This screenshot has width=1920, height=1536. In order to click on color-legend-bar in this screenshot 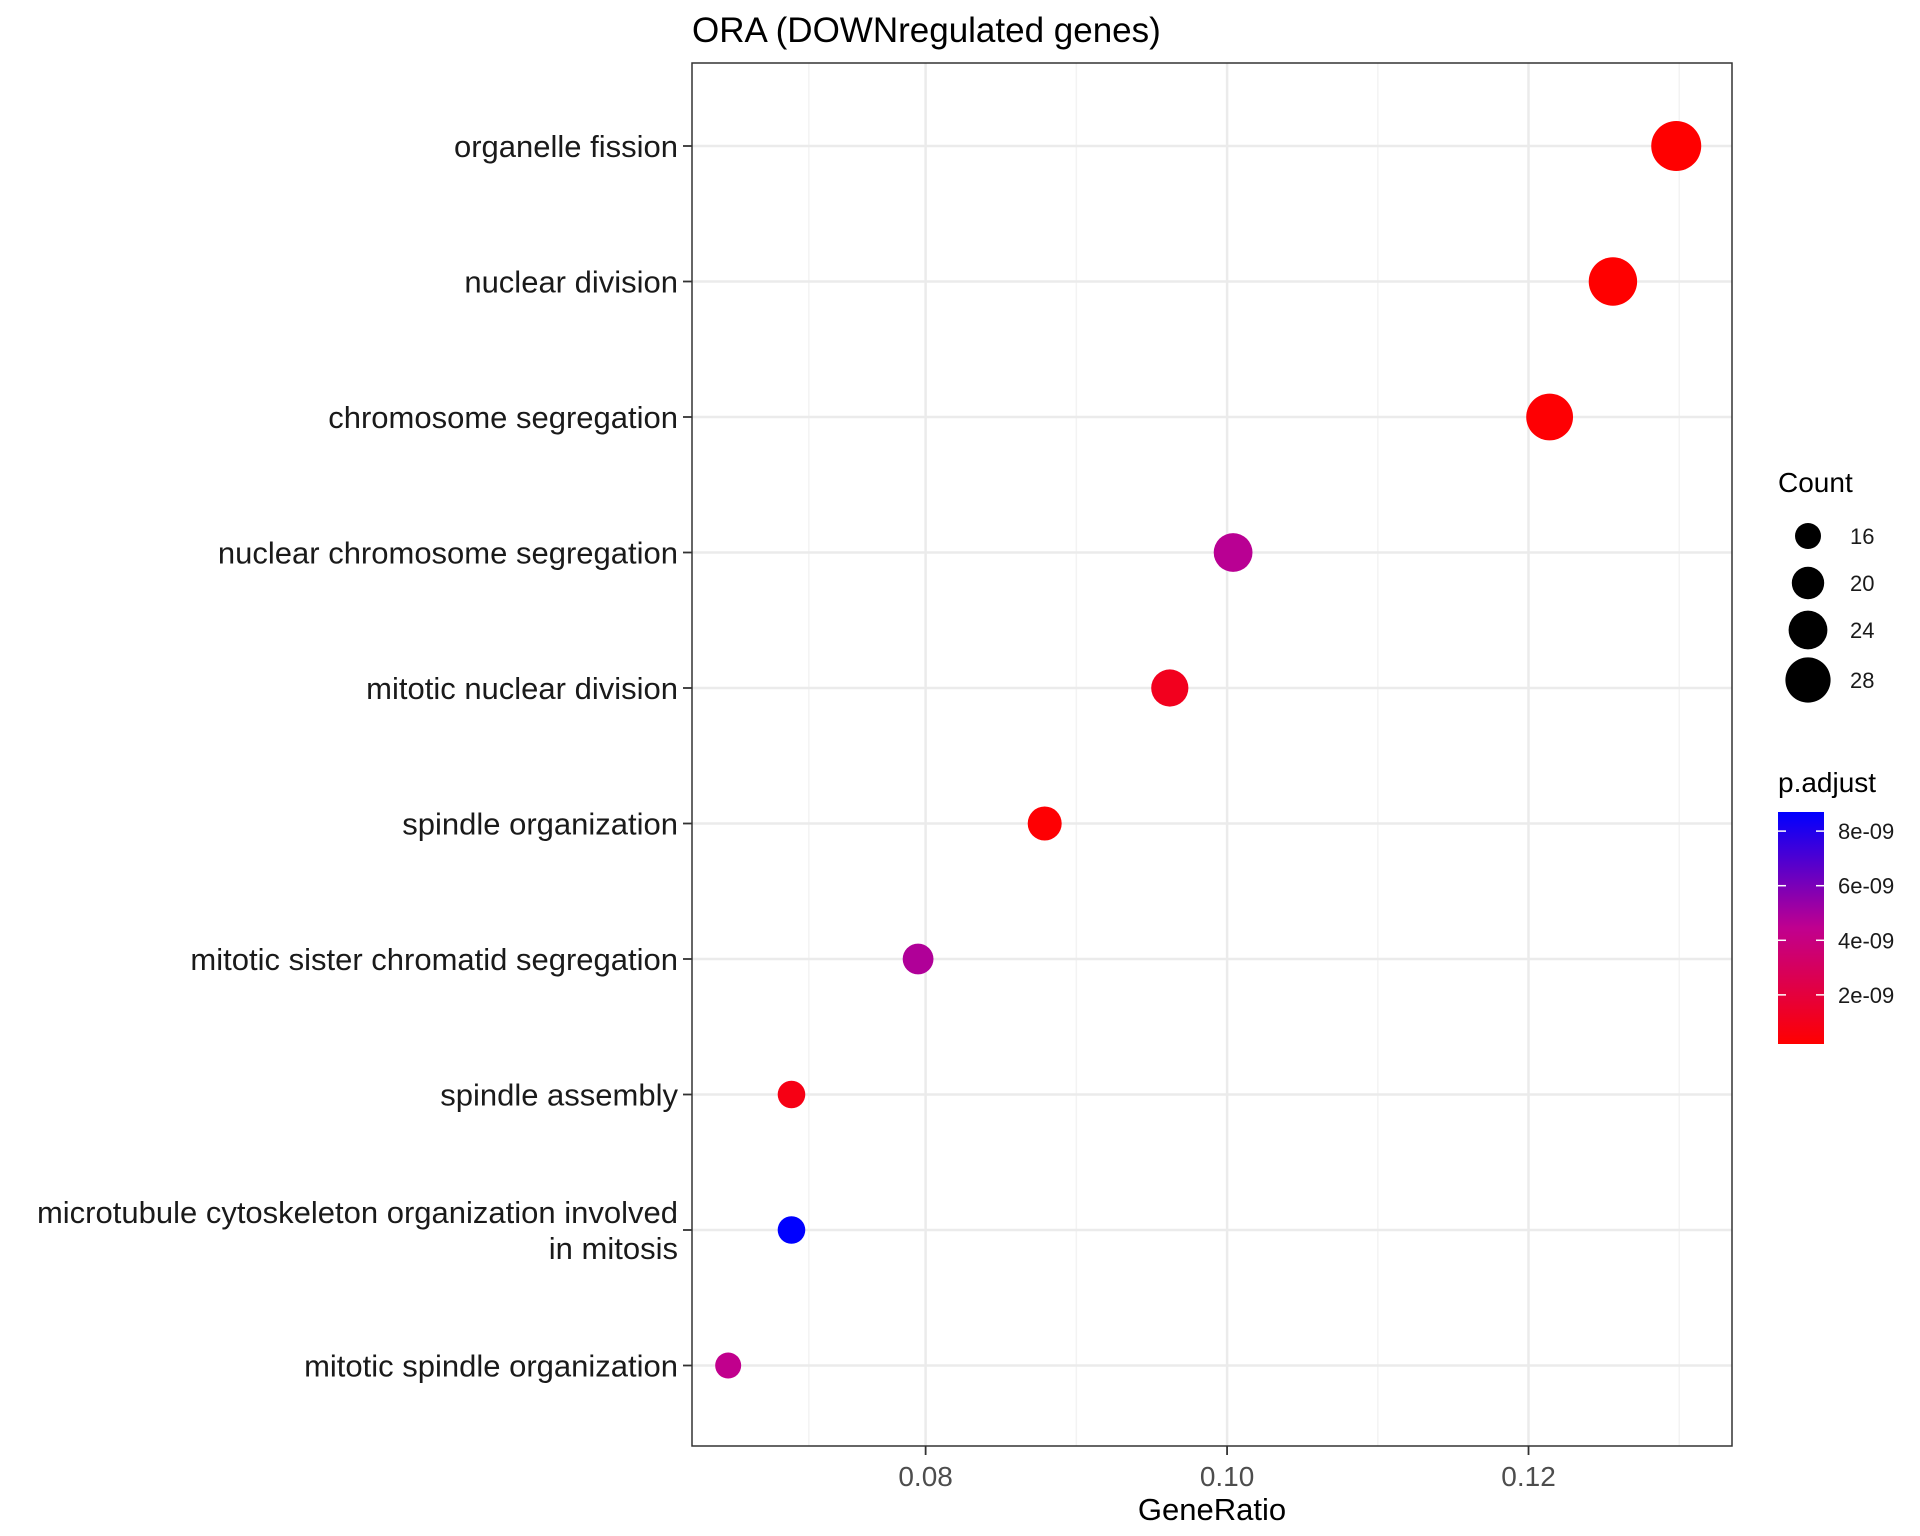, I will do `click(1801, 928)`.